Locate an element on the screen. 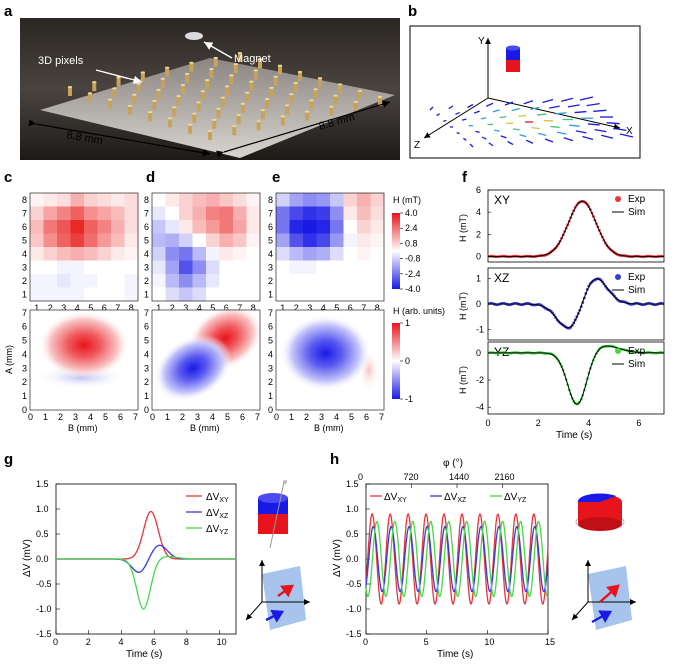  legend-exp-marker is located at coordinates (618, 199).